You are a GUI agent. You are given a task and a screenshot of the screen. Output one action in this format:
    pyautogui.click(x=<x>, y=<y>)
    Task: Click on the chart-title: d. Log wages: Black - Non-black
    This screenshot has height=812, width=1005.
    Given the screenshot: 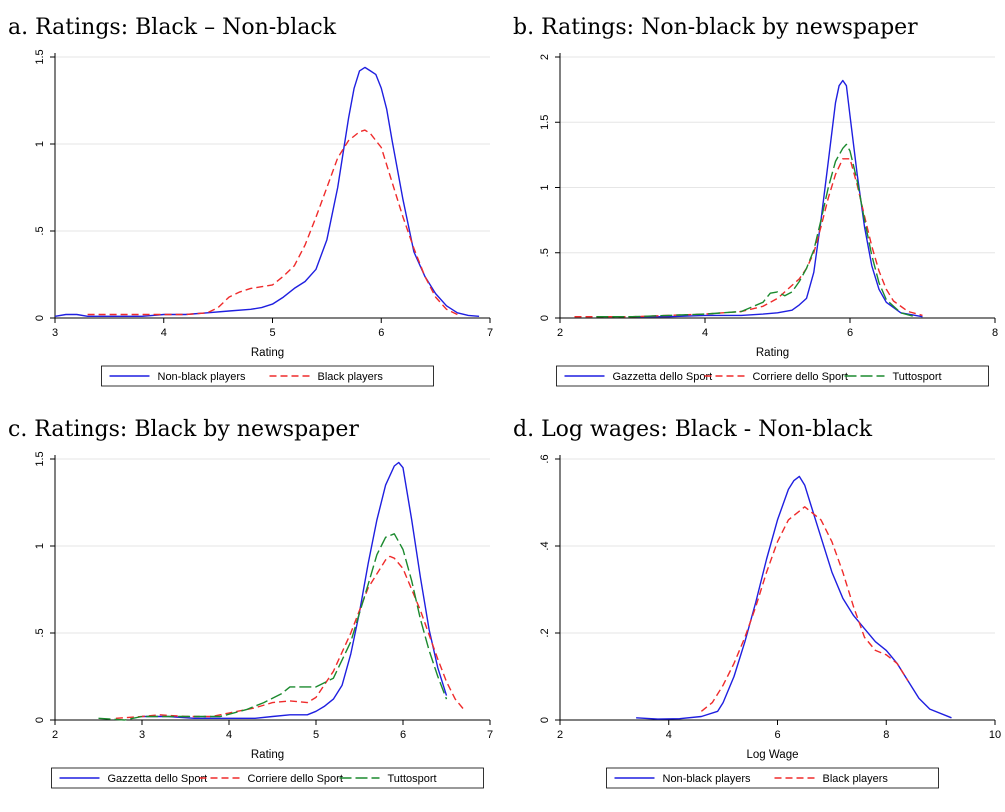 What is the action you would take?
    pyautogui.click(x=693, y=429)
    